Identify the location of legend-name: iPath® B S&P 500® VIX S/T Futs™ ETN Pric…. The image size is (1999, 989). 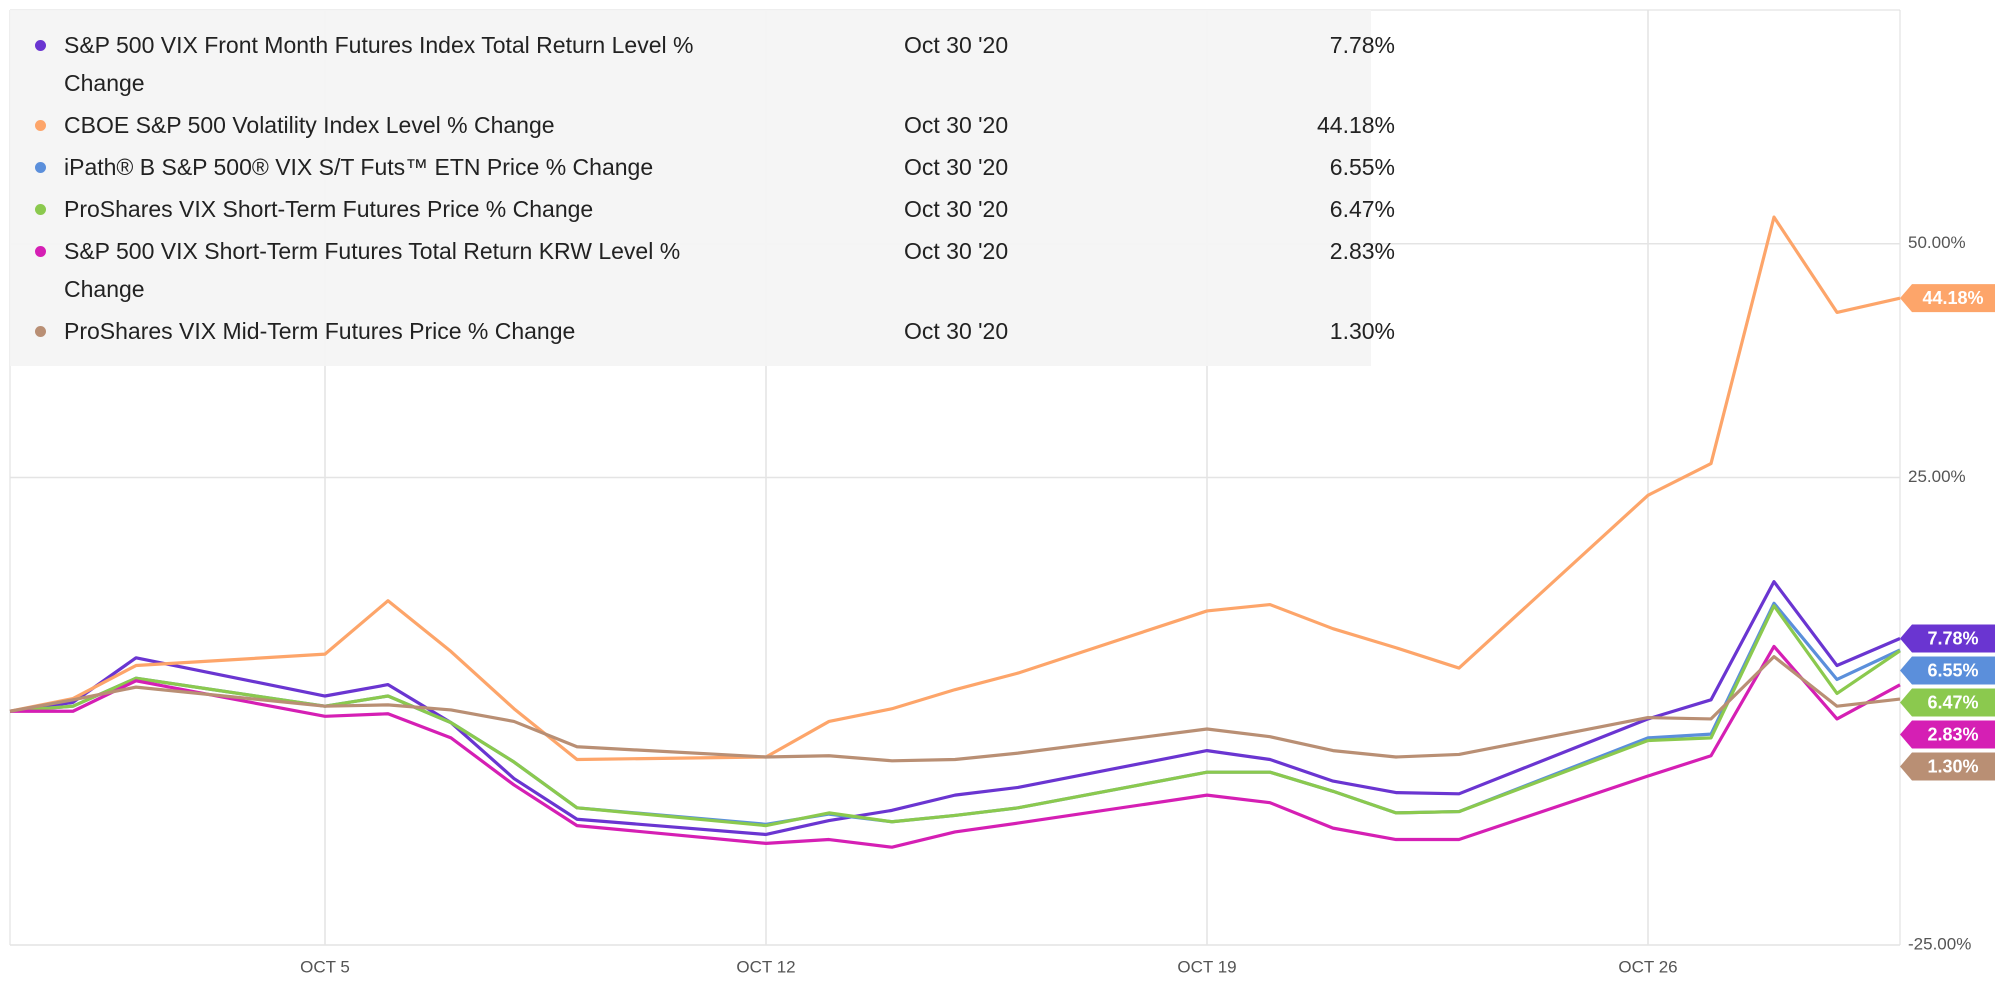
(359, 167).